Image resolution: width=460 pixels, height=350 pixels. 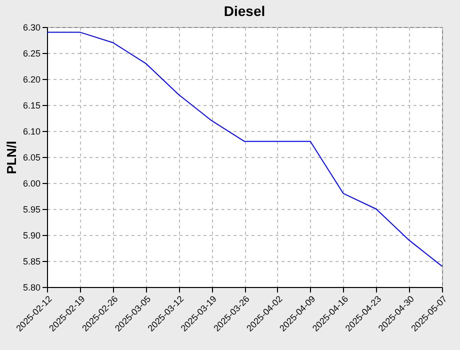 What do you see at coordinates (31, 183) in the screenshot?
I see `y-tick-label: 6.00` at bounding box center [31, 183].